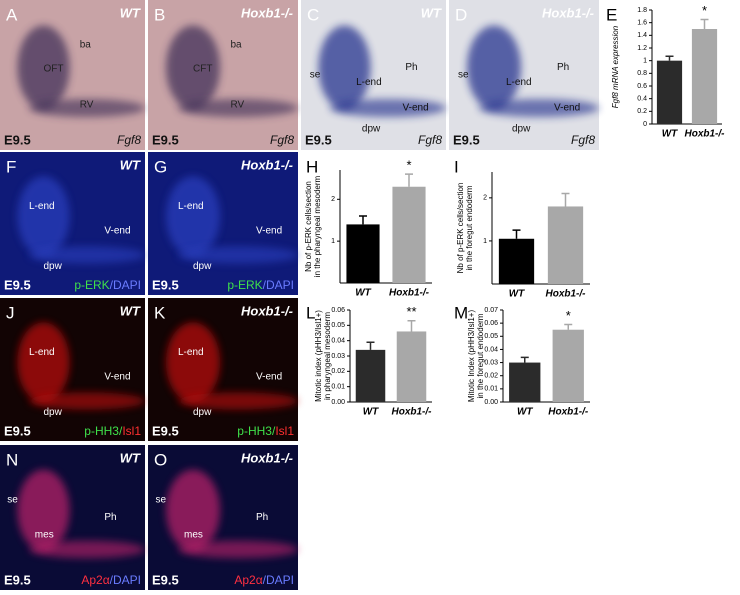 The width and height of the screenshot is (740, 595). Describe the element at coordinates (223, 369) in the screenshot. I see `image-panel: K Hoxb1-/- L-end V-end dpw E9.5 p-HH3/Isl1` at that location.